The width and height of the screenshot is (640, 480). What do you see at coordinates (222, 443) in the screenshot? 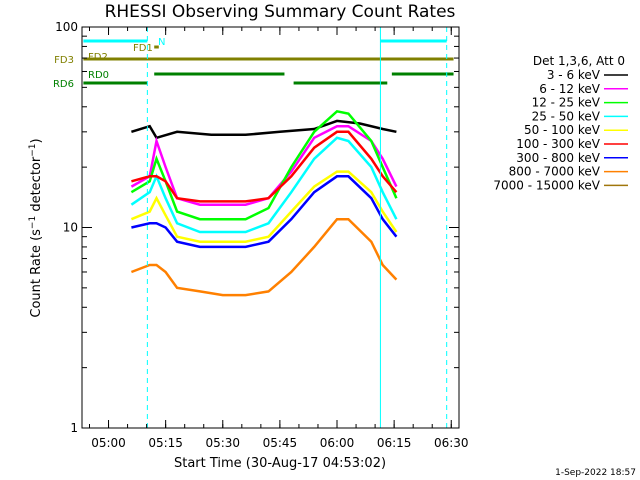
I see `x-tick-label-2: 05:30` at bounding box center [222, 443].